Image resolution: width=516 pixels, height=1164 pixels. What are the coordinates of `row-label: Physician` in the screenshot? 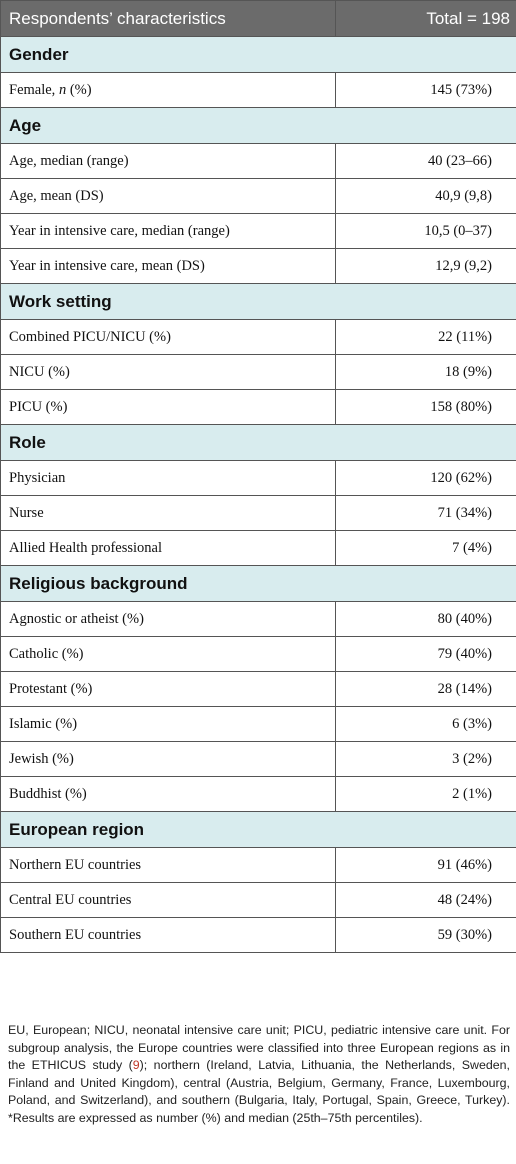 It's located at (168, 478).